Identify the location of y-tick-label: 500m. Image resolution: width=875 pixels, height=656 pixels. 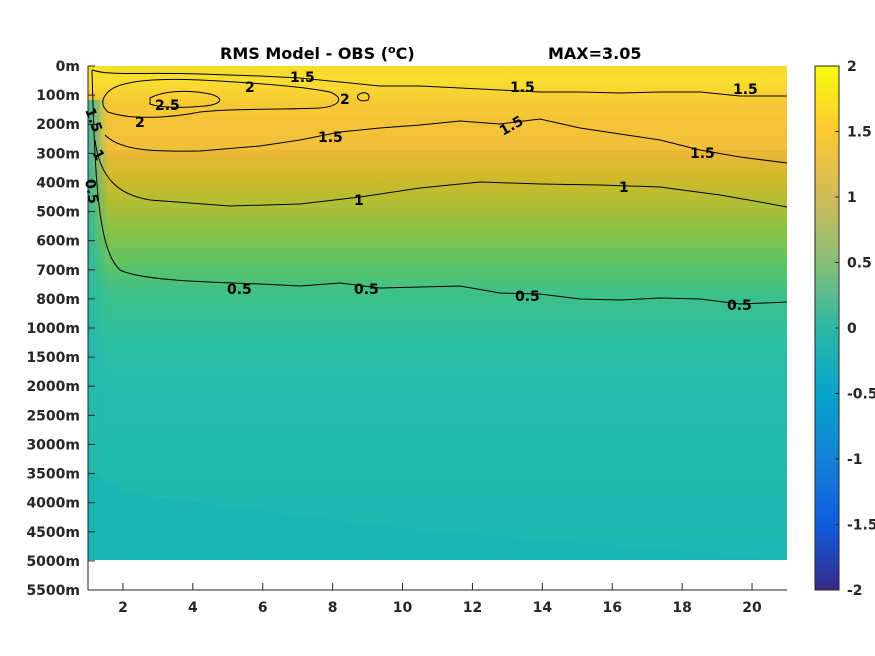
(58, 213).